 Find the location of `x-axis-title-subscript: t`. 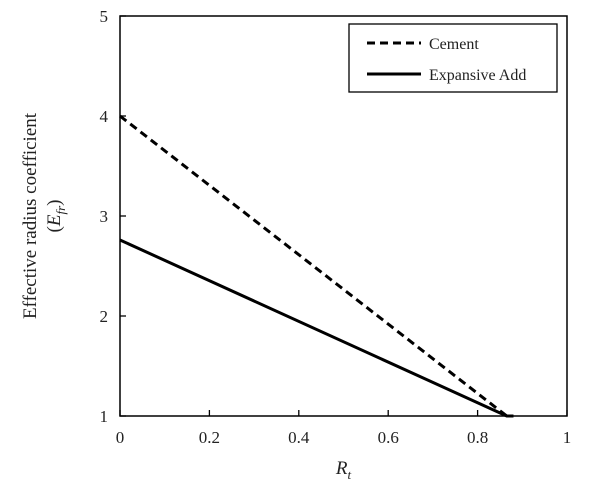

x-axis-title-subscript: t is located at coordinates (349, 474).